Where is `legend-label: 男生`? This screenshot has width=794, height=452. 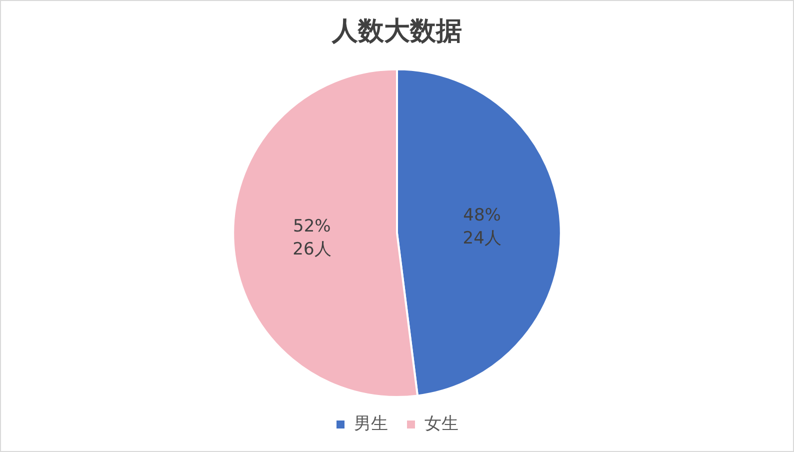
legend-label: 男生 is located at coordinates (371, 423).